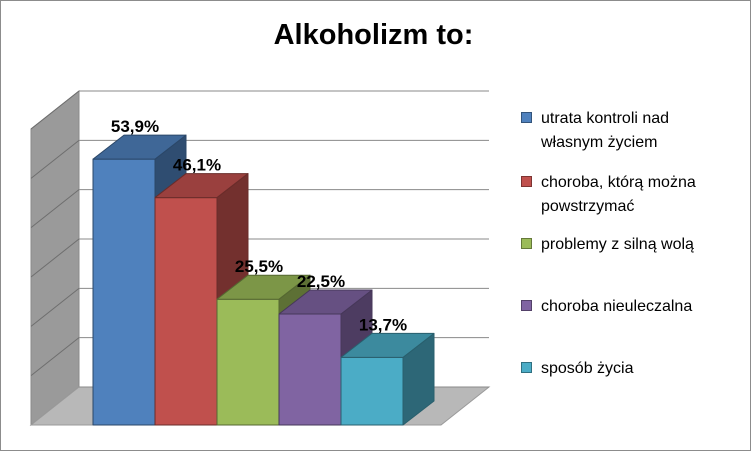 Image resolution: width=751 pixels, height=451 pixels. I want to click on legend-item-2: choroba, którą można powstrzymać, so click(631, 195).